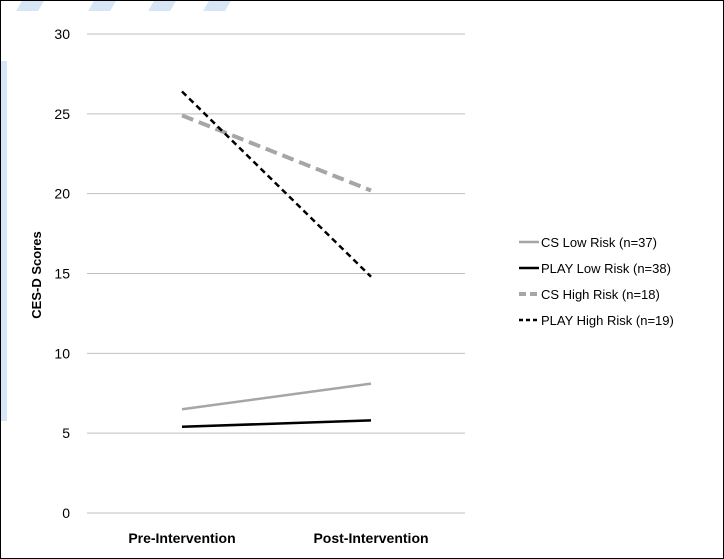 This screenshot has height=559, width=724. Describe the element at coordinates (607, 320) in the screenshot. I see `legend-label-4: PLAY High Risk (n=19)` at that location.